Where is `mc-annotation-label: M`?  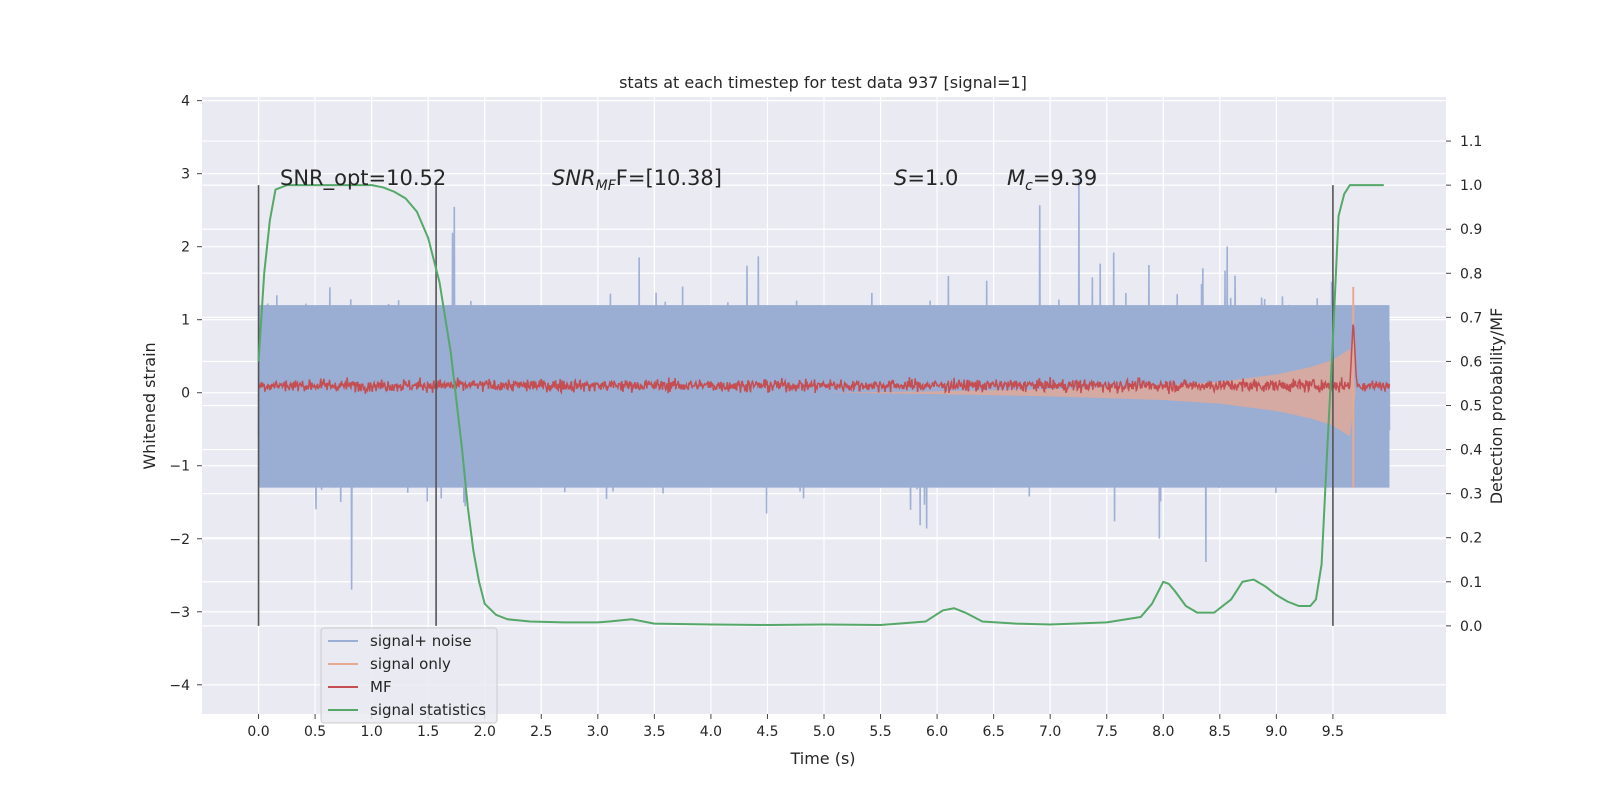
mc-annotation-label: M is located at coordinates (1016, 178).